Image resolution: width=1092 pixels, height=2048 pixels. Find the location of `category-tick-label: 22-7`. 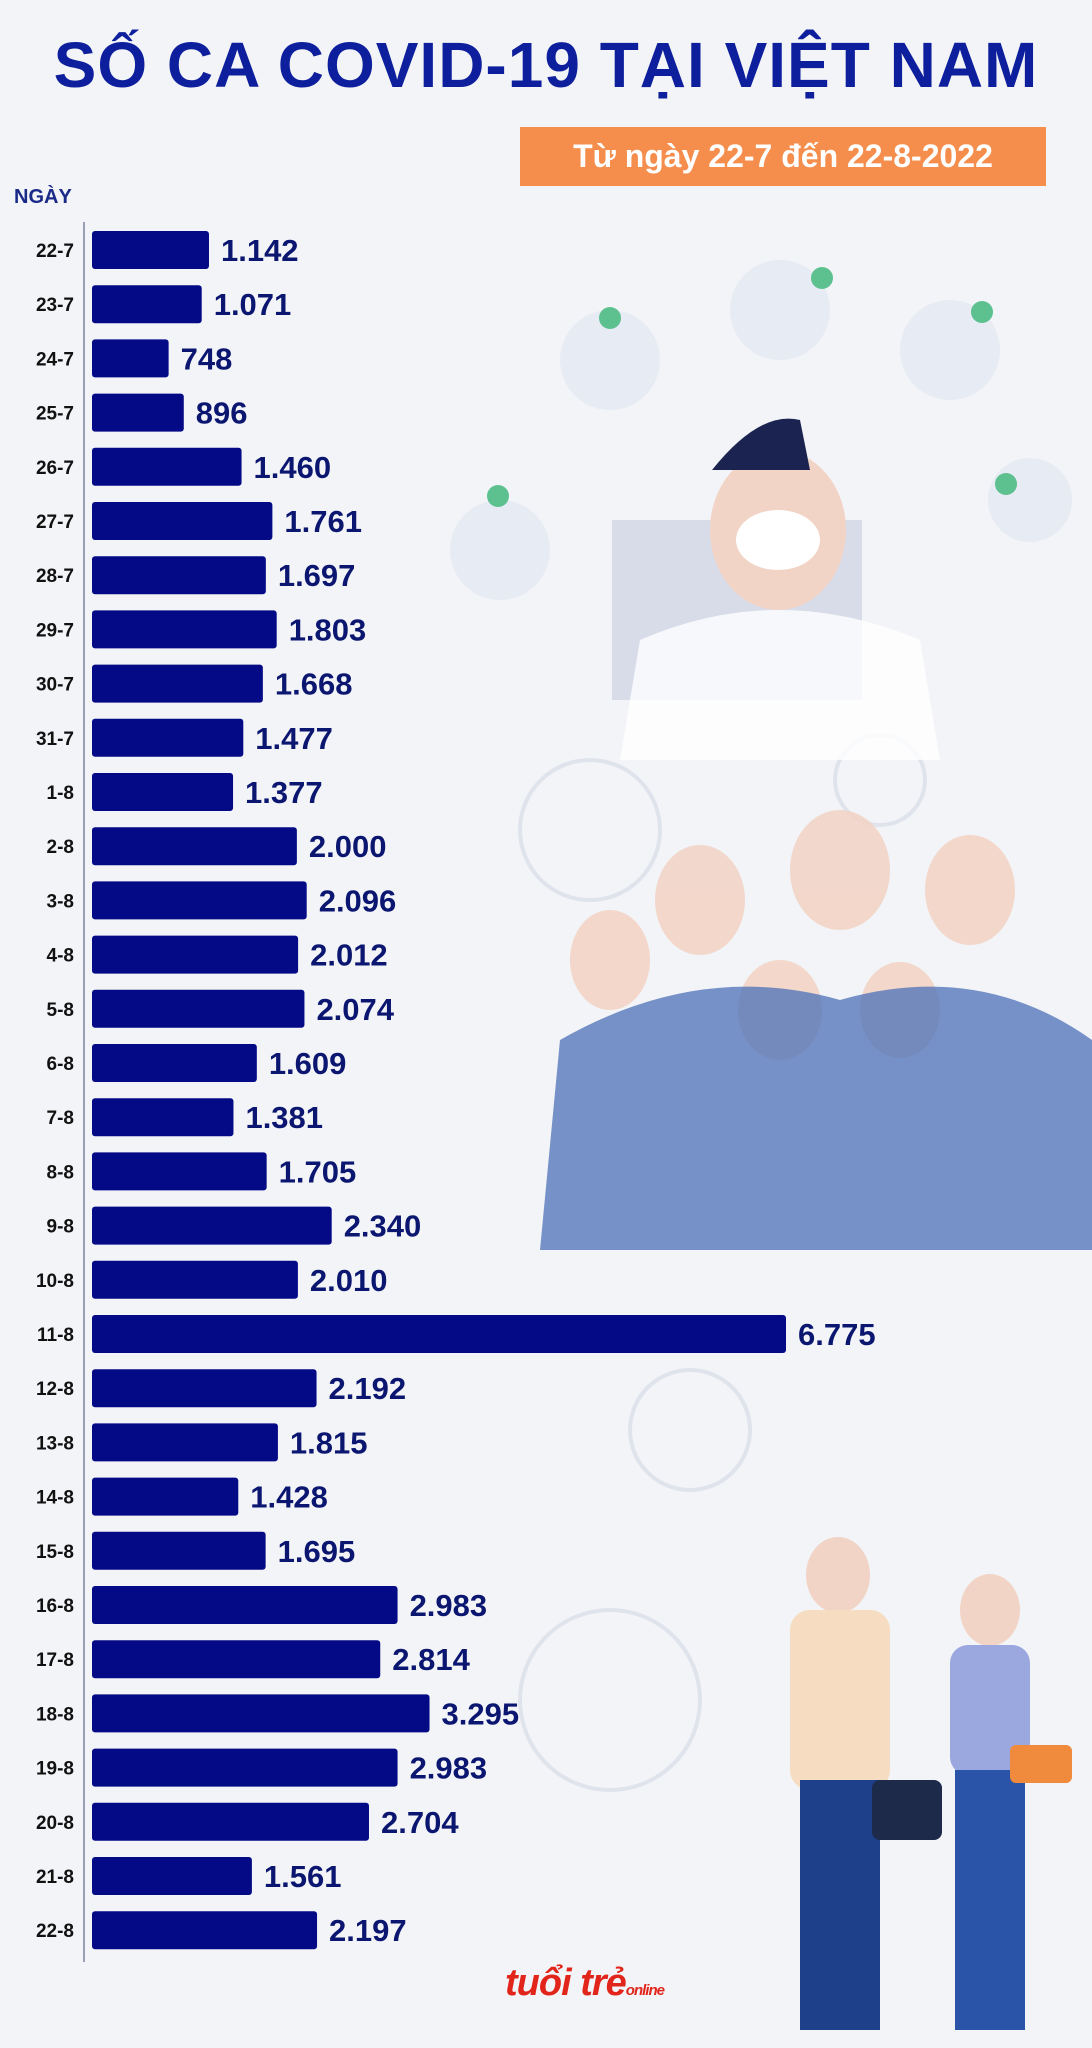

category-tick-label: 22-7 is located at coordinates (55, 251).